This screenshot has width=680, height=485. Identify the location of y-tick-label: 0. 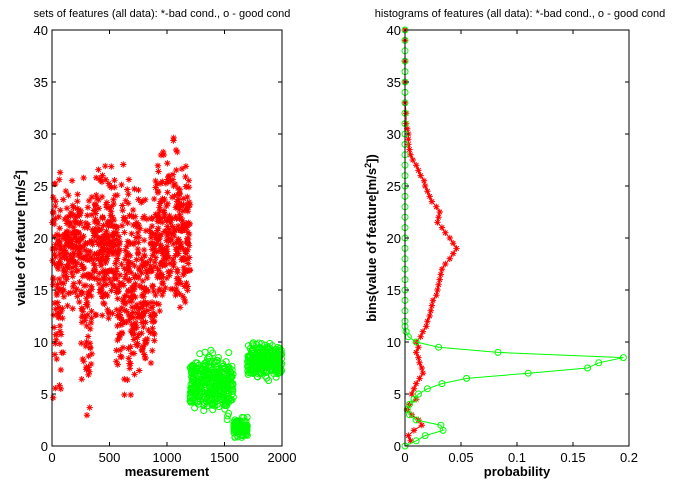
(397, 446).